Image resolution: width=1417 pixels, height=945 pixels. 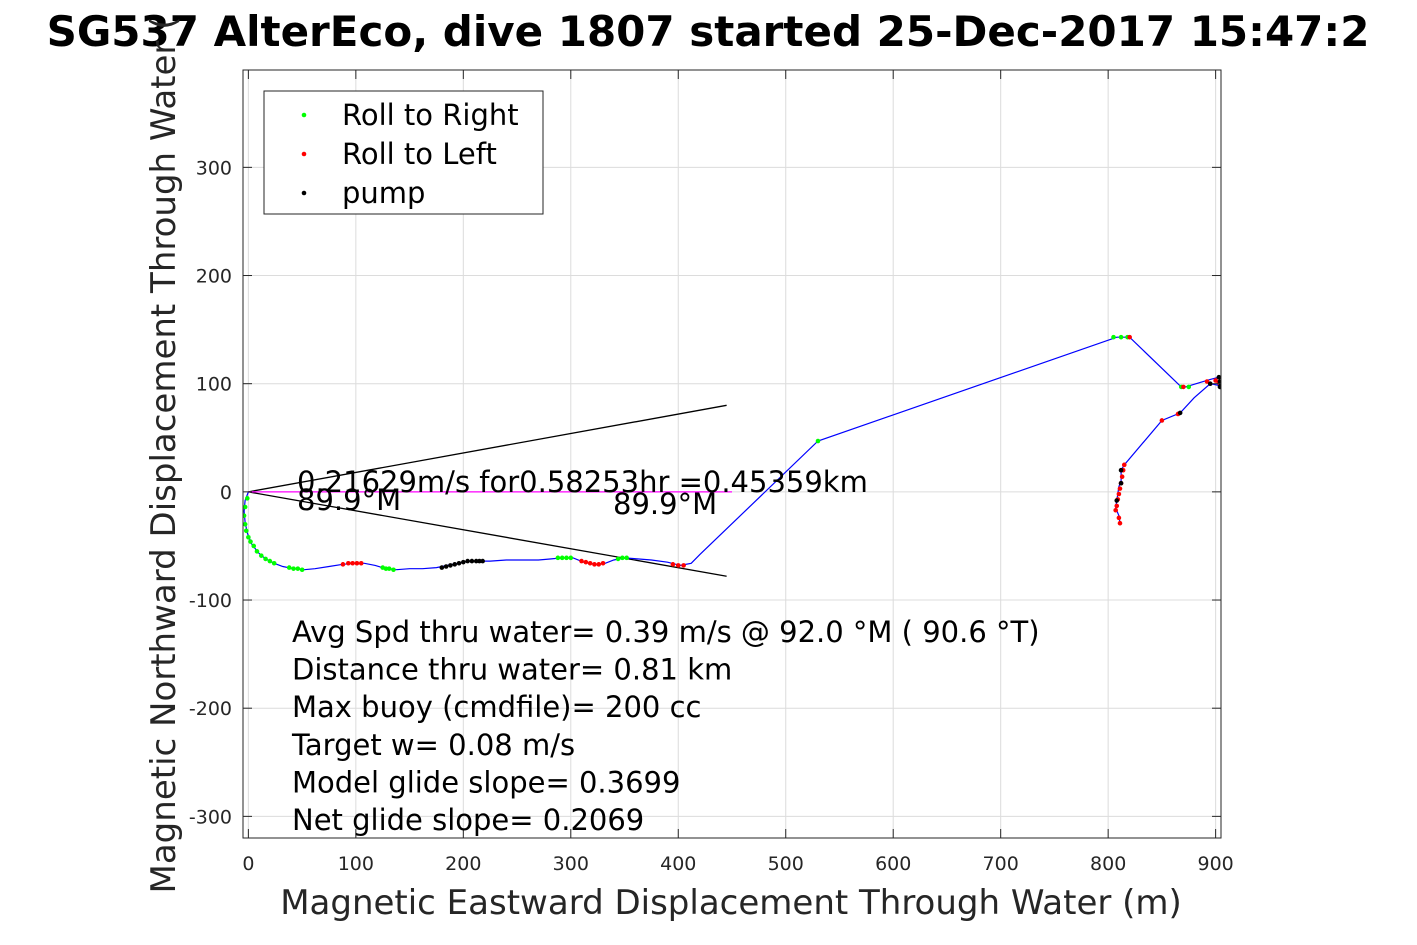 What do you see at coordinates (210, 601) in the screenshot?
I see `y-tick-label: -100` at bounding box center [210, 601].